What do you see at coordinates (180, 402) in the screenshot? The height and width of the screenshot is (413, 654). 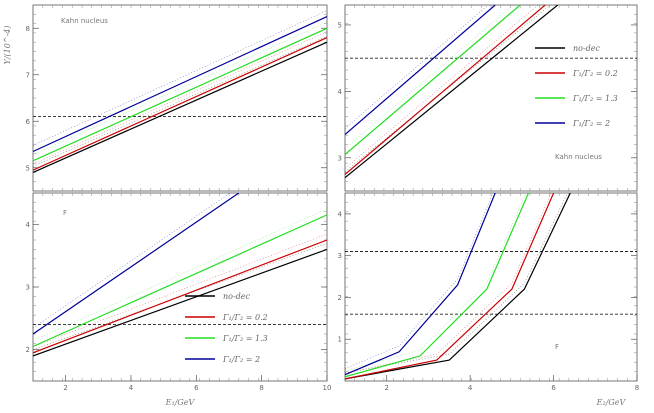 I see `x-axis-label: E₁/GeV` at bounding box center [180, 402].